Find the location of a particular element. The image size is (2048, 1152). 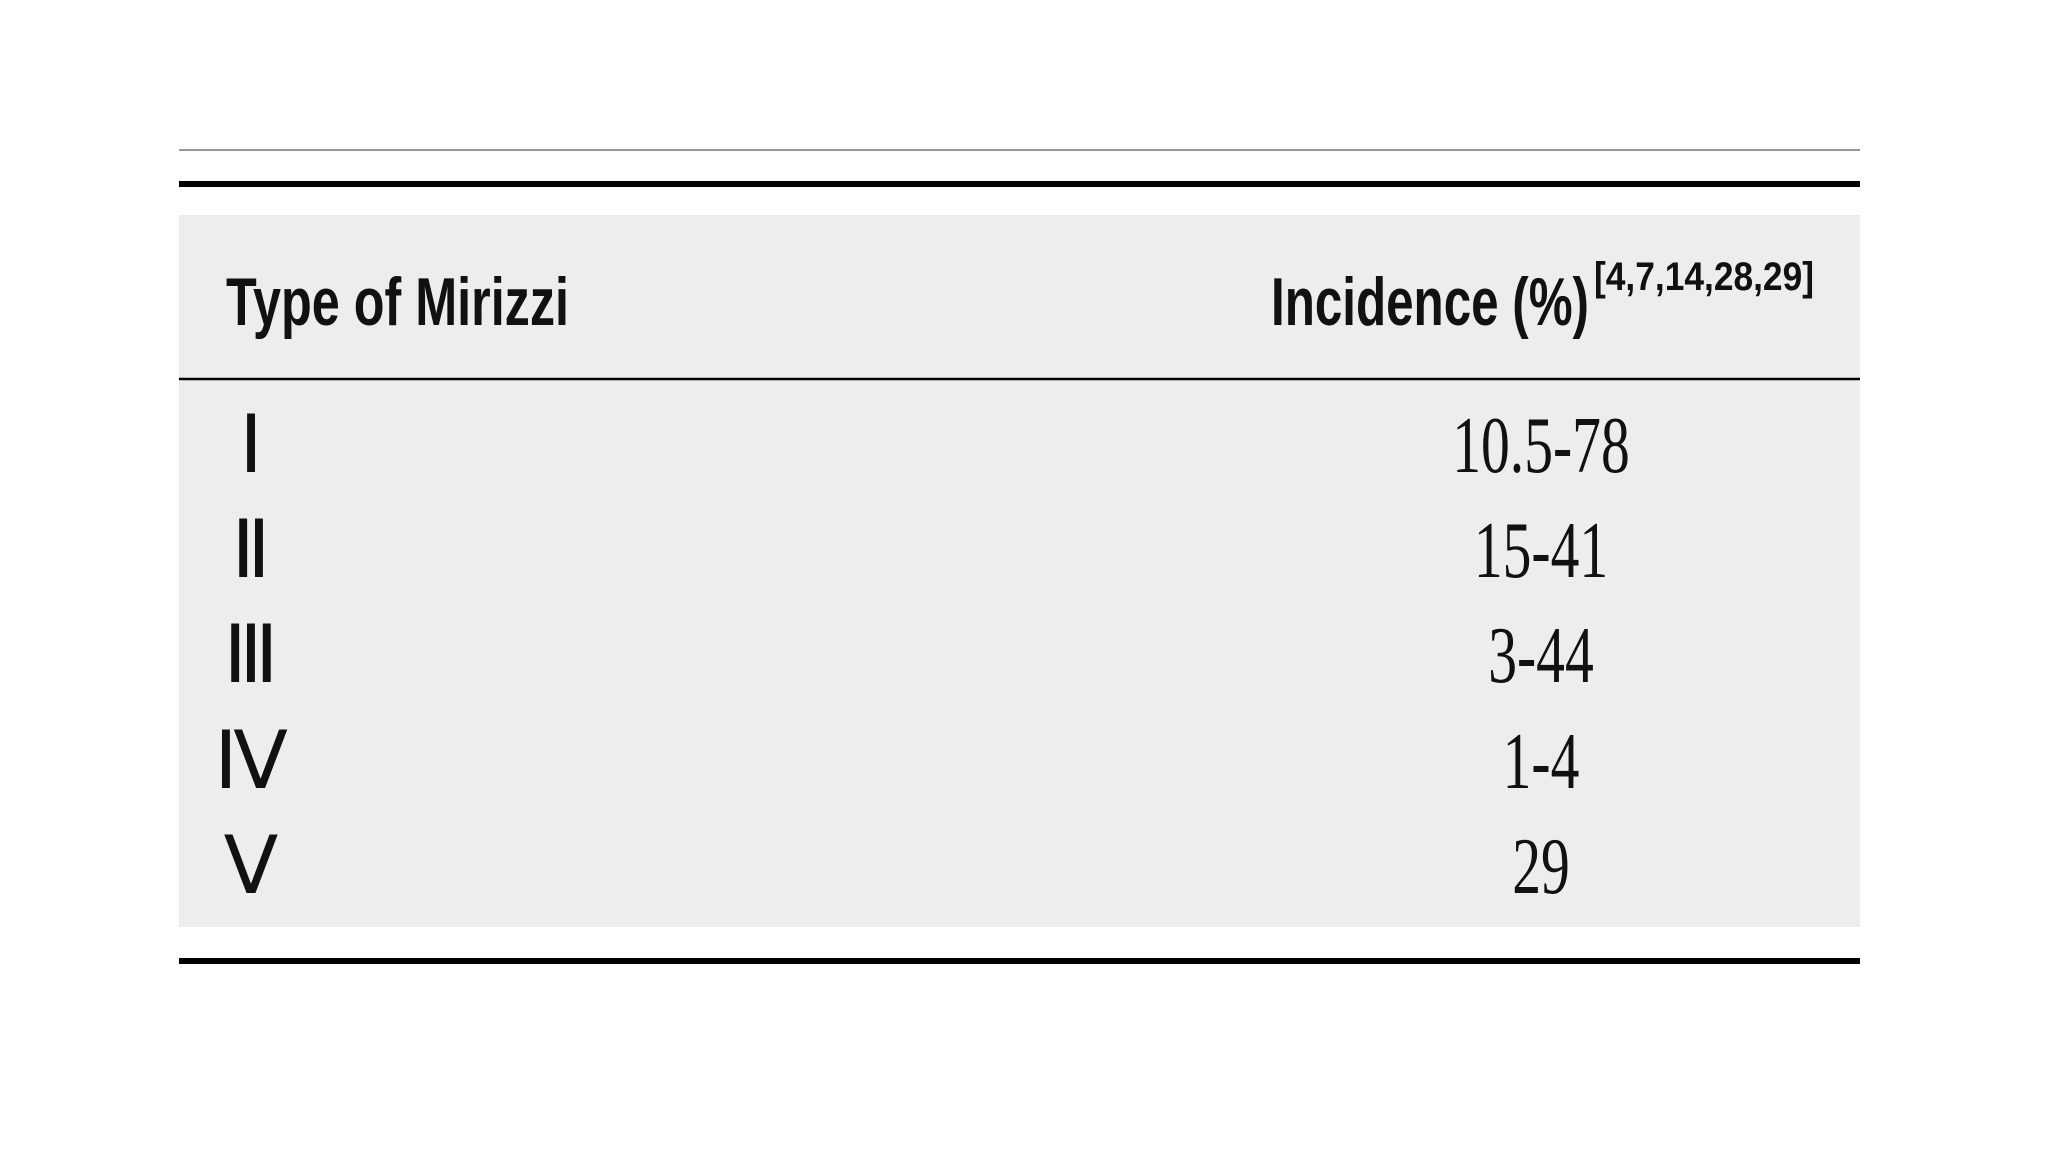

type-cell: Ⅳ is located at coordinates (251, 762).